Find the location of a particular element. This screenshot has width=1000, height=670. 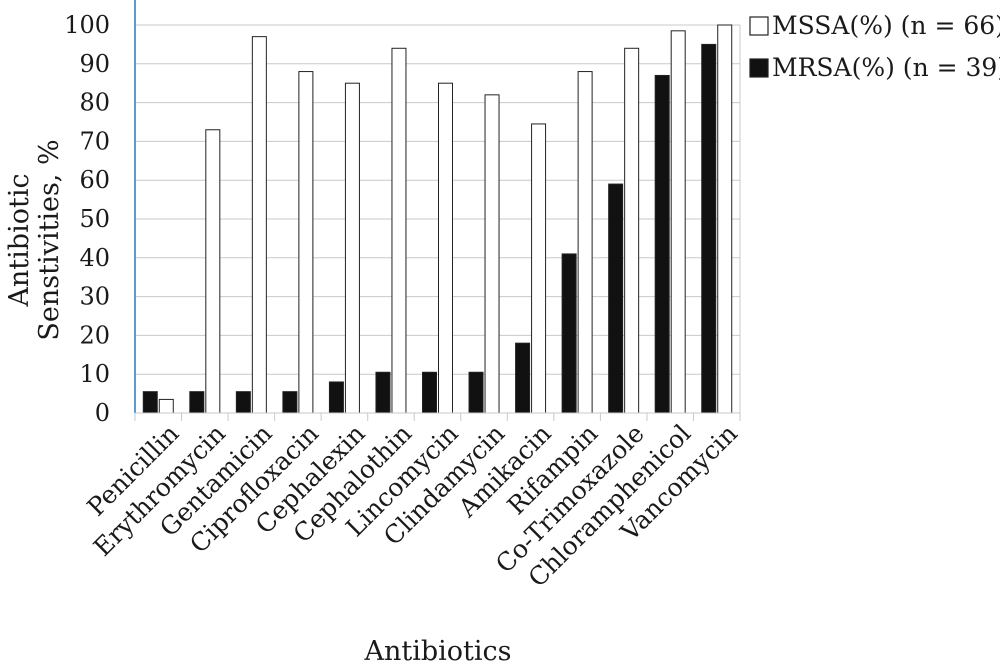

x-axis-title: Antibiotics is located at coordinates (437, 651).